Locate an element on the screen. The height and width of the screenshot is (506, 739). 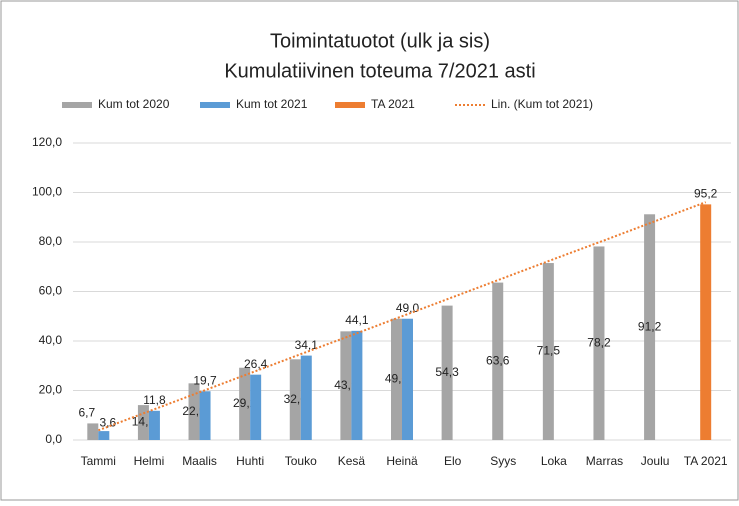
data-label: 11,8 is located at coordinates (154, 400).